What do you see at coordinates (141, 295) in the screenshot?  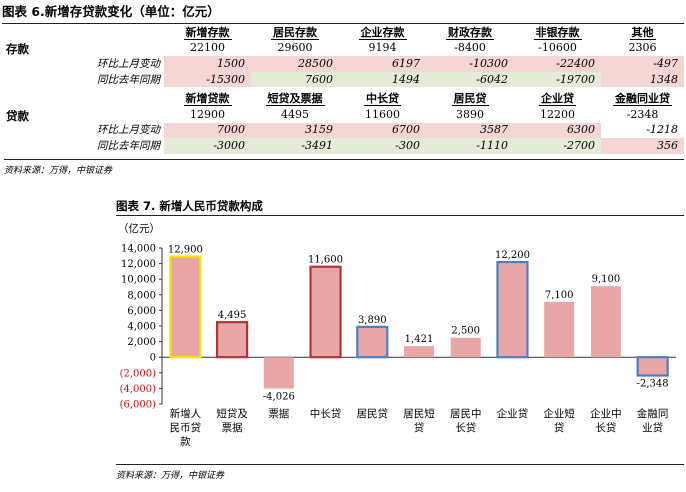 I see `y-tick-label: 8,000` at bounding box center [141, 295].